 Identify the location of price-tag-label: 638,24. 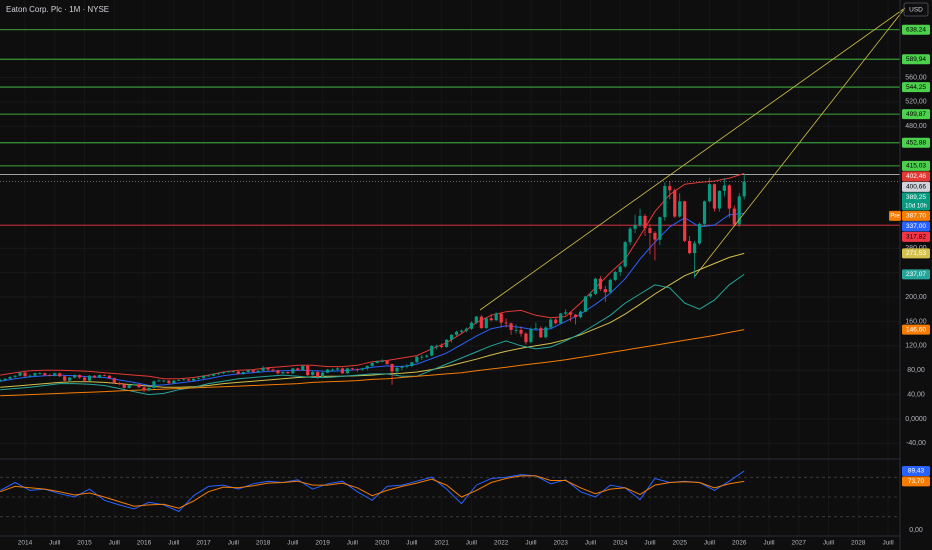
(916, 29).